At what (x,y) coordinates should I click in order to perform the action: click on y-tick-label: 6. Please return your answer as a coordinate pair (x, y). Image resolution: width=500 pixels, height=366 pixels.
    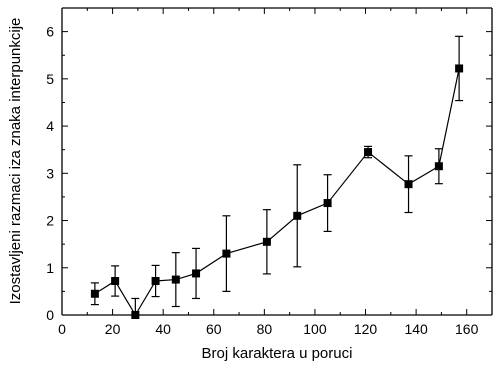
    Looking at the image, I should click on (50, 32).